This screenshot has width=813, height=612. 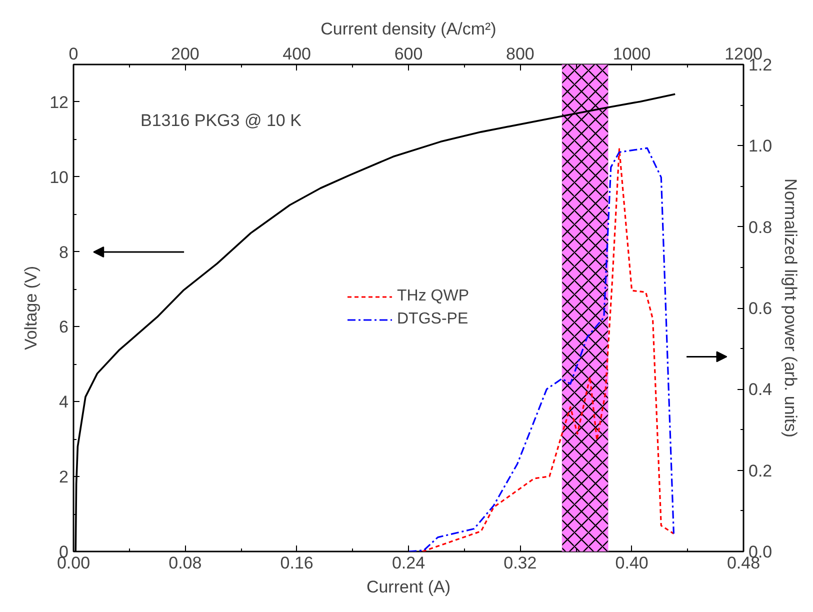 What do you see at coordinates (59, 102) in the screenshot?
I see `y-tick-label: 12` at bounding box center [59, 102].